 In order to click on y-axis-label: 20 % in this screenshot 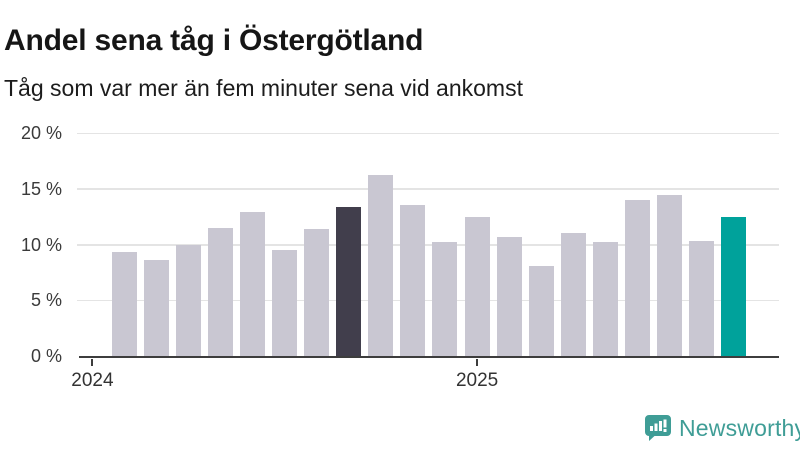, I will do `click(41, 133)`.